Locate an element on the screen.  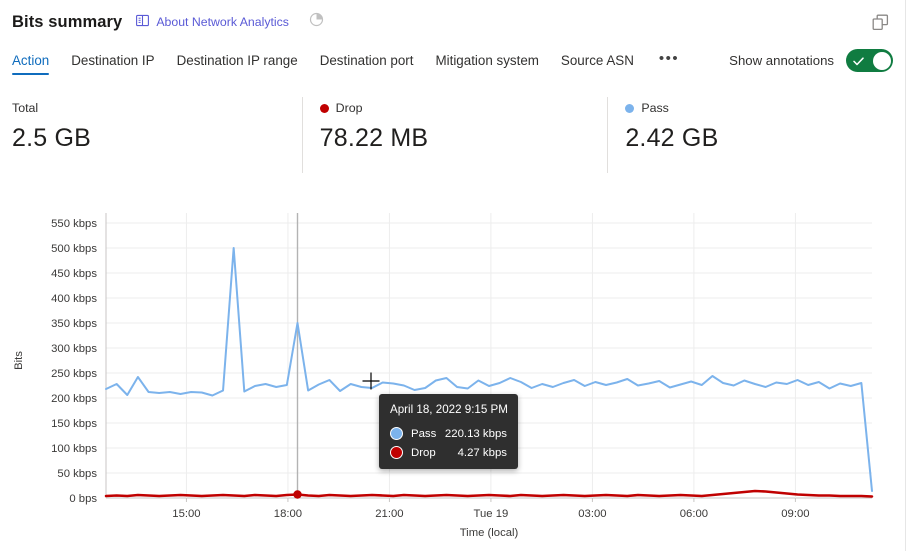
svg-text: 0 bps is located at coordinates (83, 499).